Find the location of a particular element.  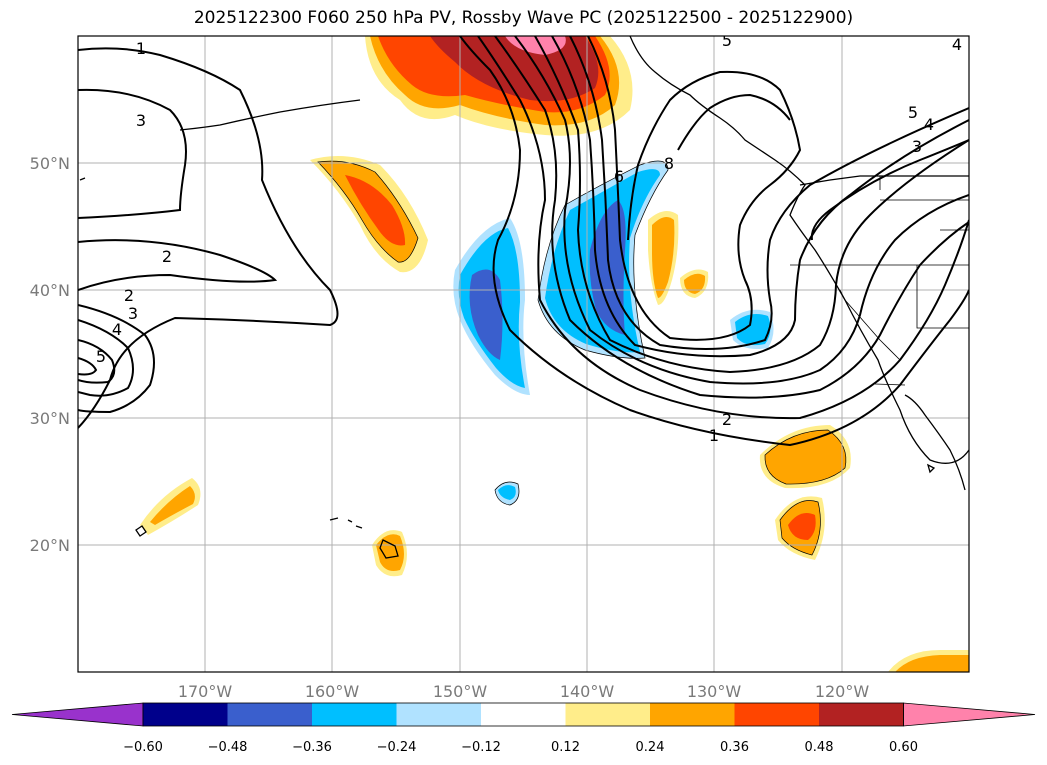

colorbar-tick-label: 0.12 is located at coordinates (565, 747).